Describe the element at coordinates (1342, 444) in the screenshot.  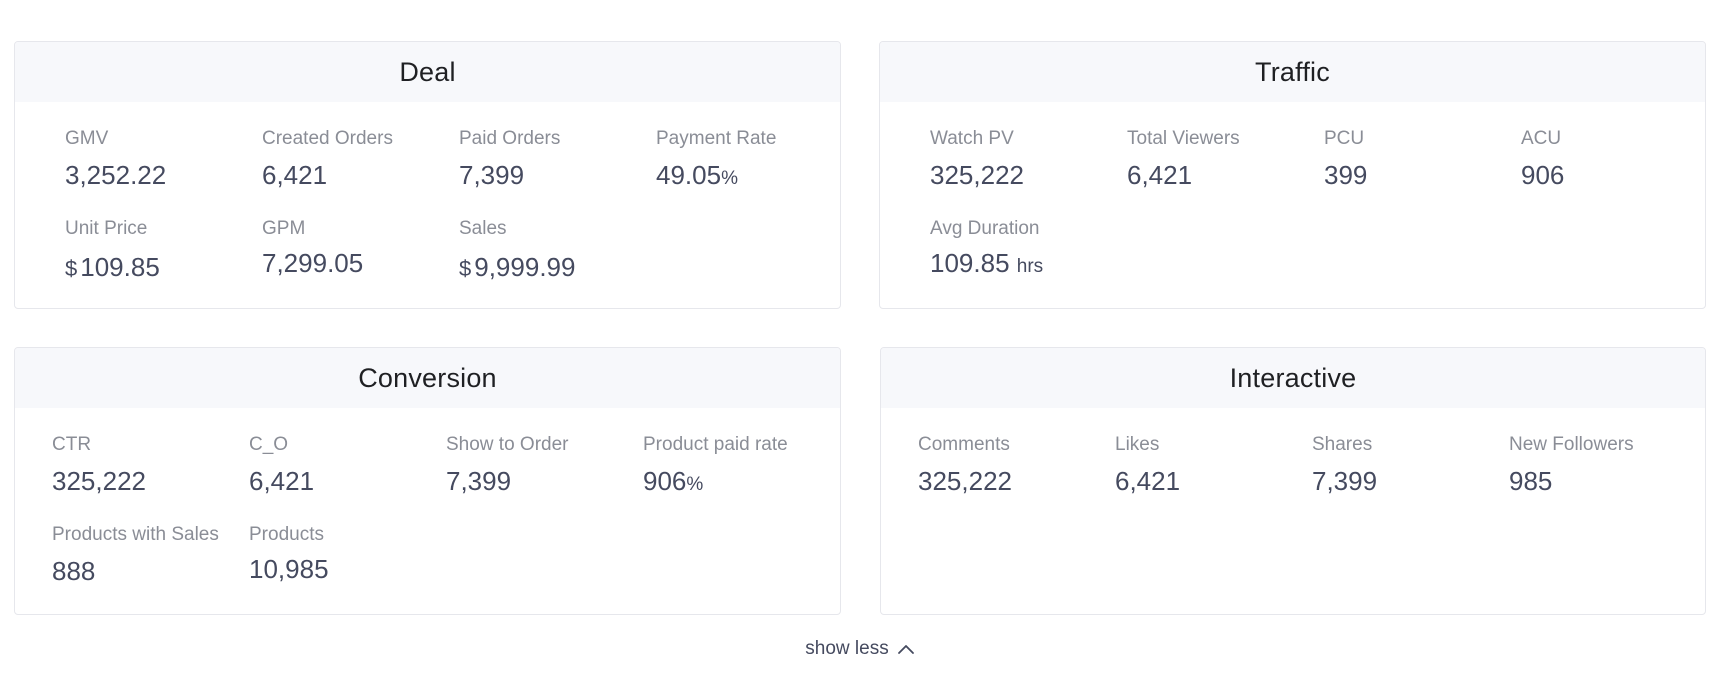
I see `metric-label: Shares` at that location.